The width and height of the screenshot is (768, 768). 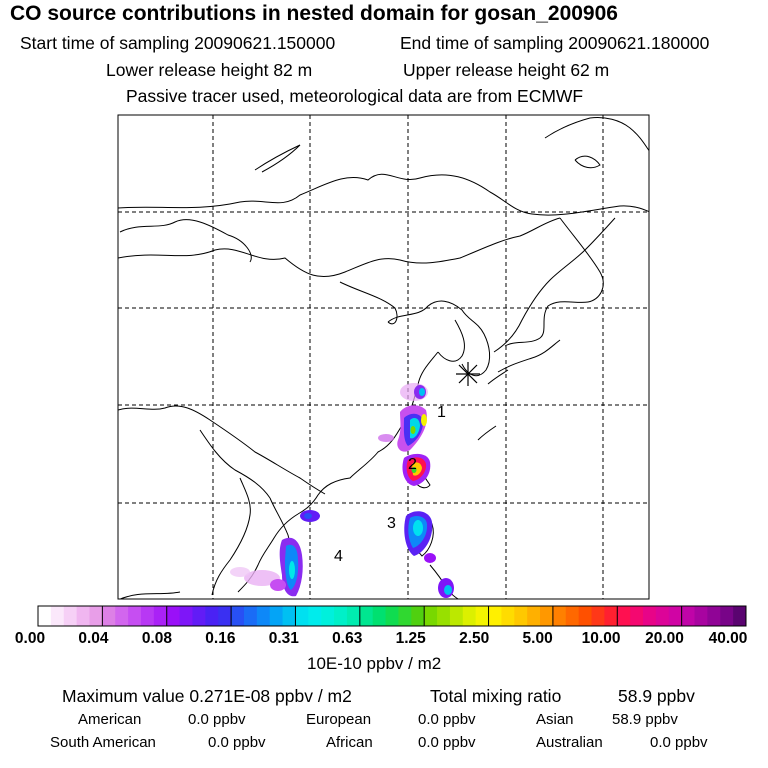 I want to click on region-name: African, so click(x=349, y=742).